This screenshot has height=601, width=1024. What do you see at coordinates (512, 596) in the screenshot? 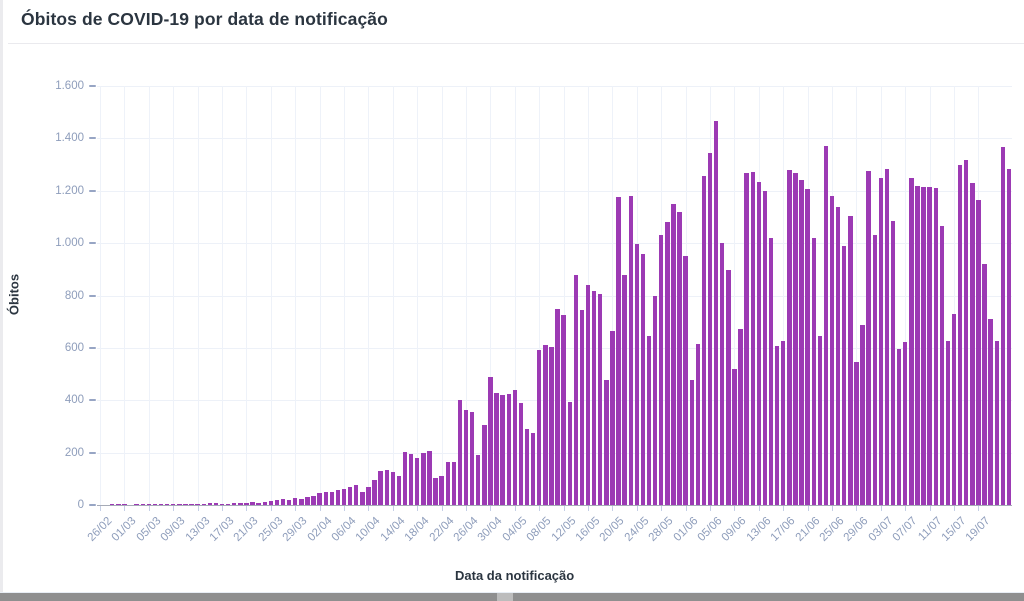
I see `horizontal-scrollbar-track` at bounding box center [512, 596].